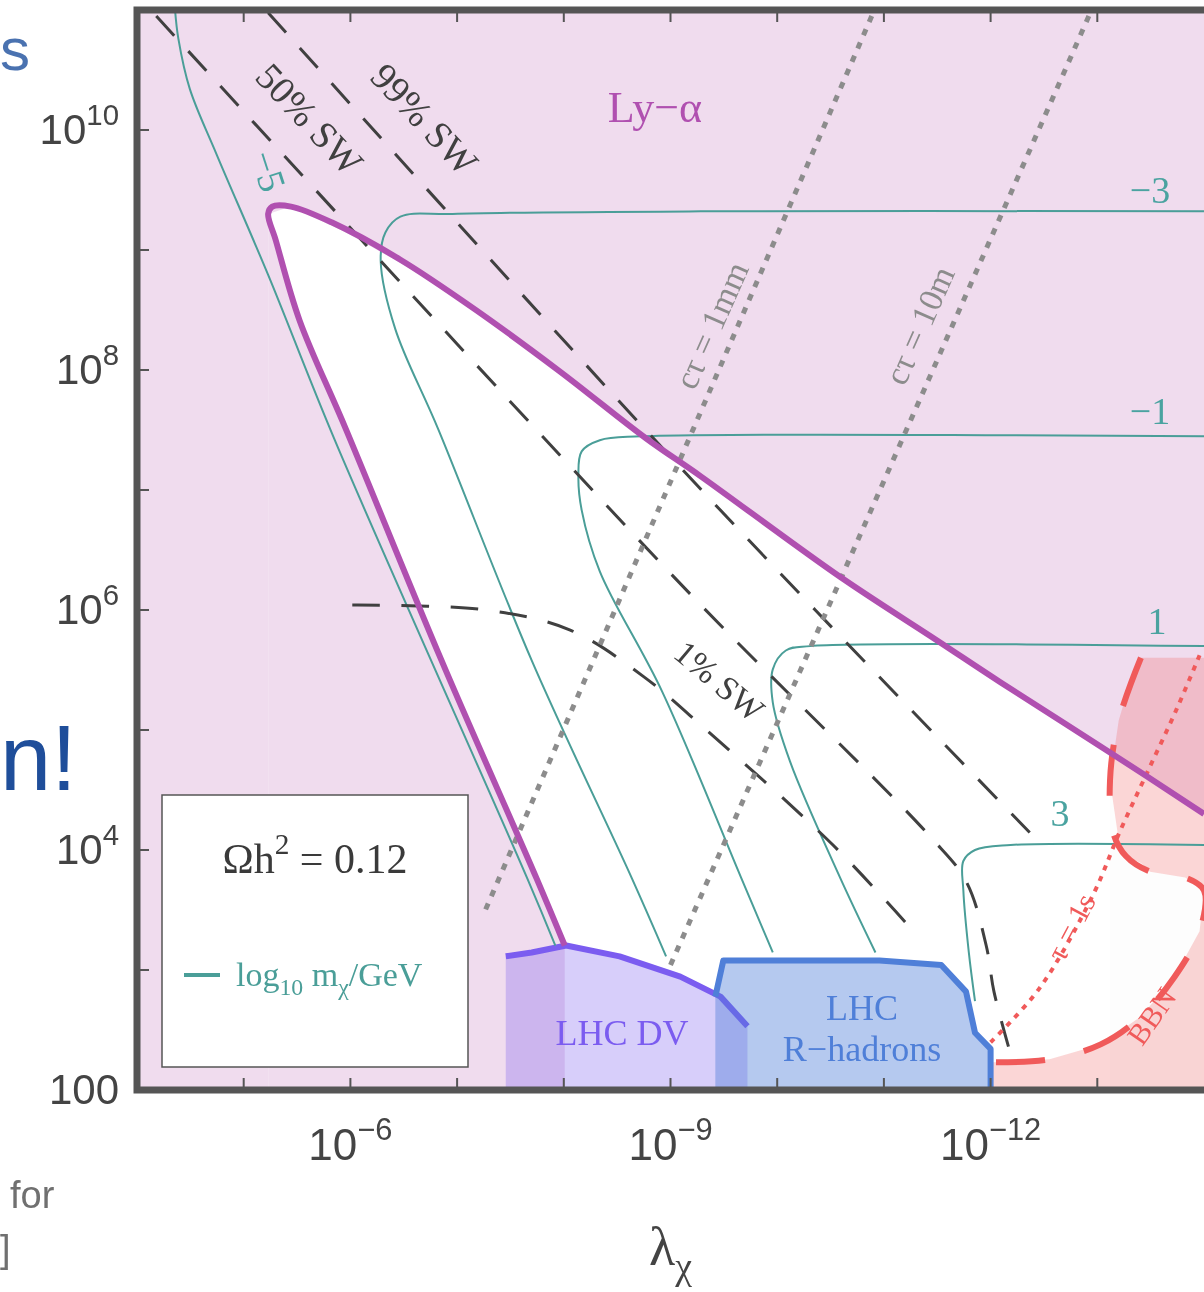 The width and height of the screenshot is (1204, 1292). I want to click on series-label: LHC R−hadrons, so click(862, 1029).